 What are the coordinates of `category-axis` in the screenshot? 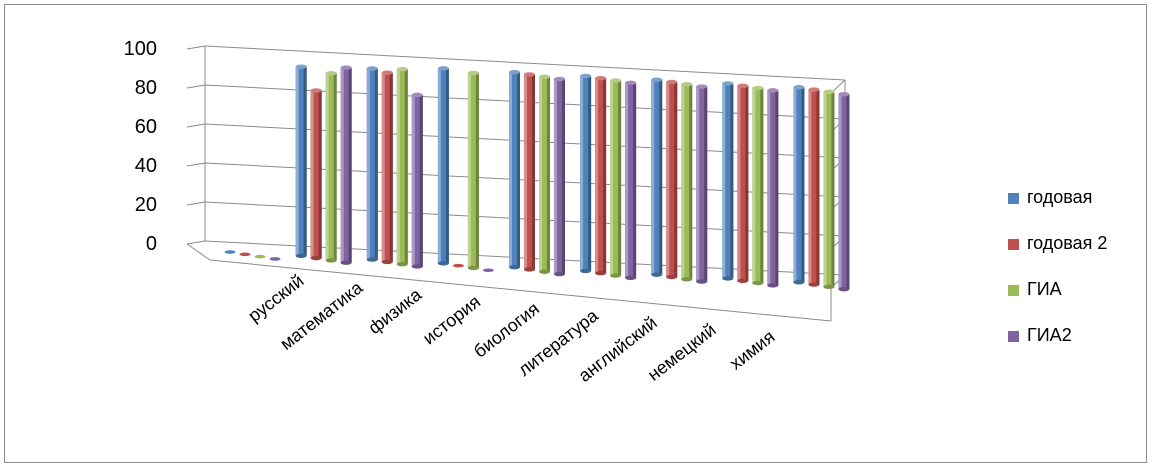 It's located at (520, 290).